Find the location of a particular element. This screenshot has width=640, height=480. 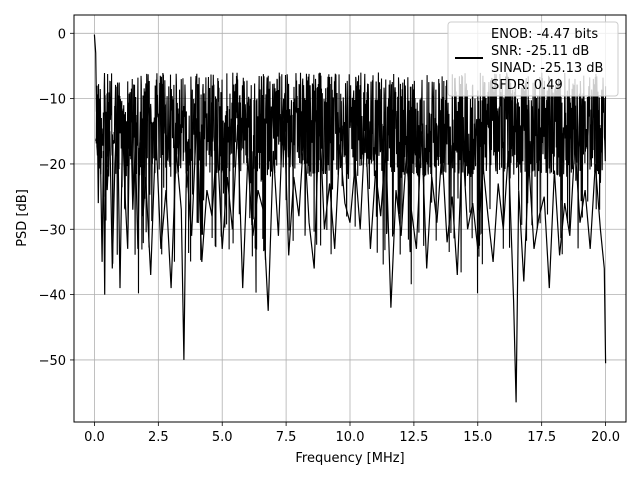

y-axis-ticks: 0 −10 −20 −30 −40 −50 is located at coordinates (56, 198).